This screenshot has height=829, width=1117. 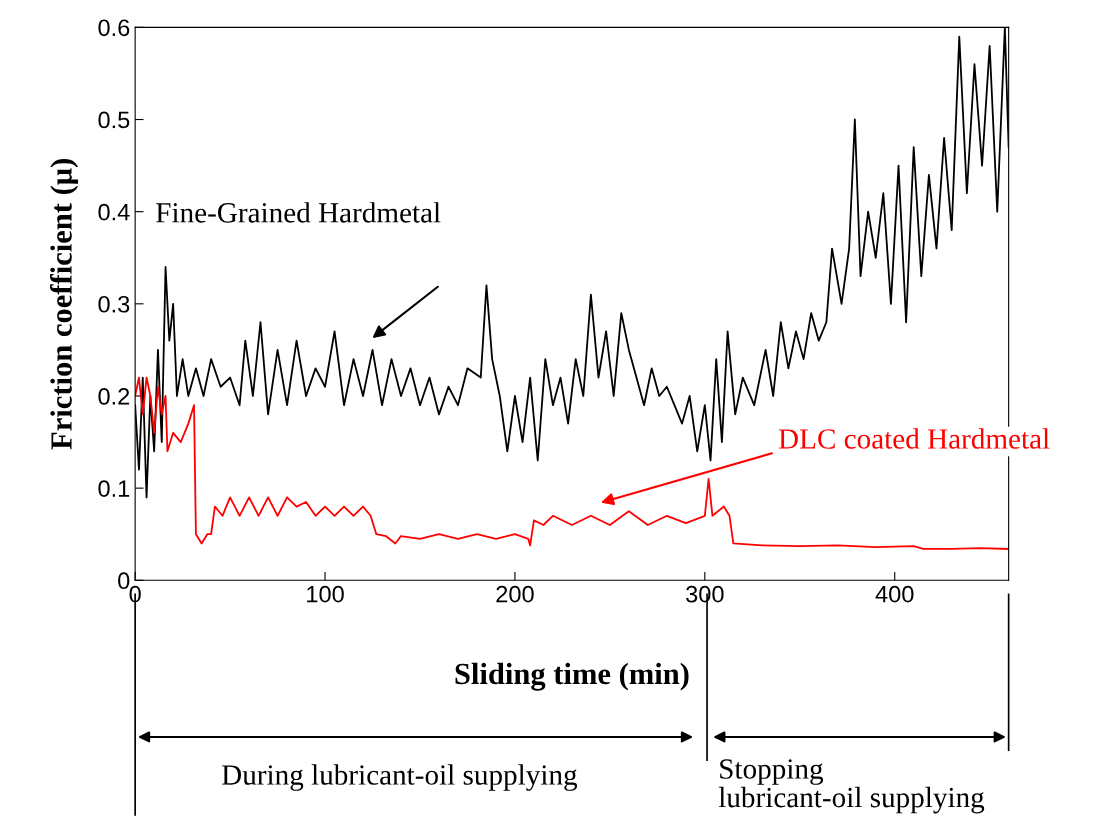 I want to click on y-tick-label: 0, so click(x=124, y=581).